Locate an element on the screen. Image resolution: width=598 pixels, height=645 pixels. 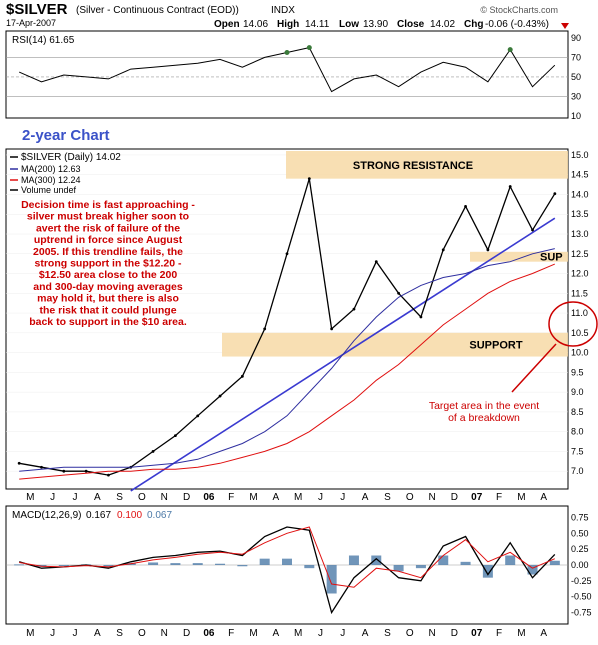
price-legend-entry: MA(200) 12.63 is located at coordinates (51, 169).